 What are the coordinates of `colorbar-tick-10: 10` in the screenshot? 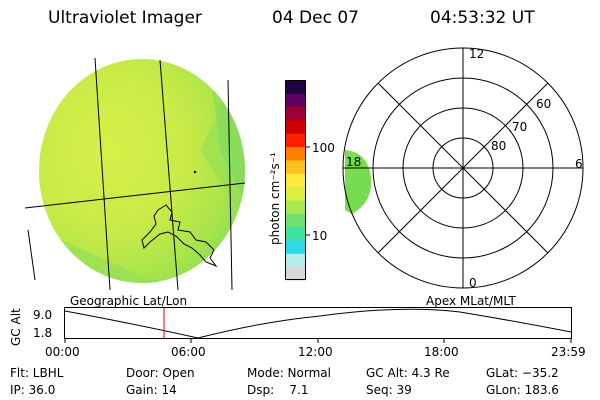 It's located at (320, 236).